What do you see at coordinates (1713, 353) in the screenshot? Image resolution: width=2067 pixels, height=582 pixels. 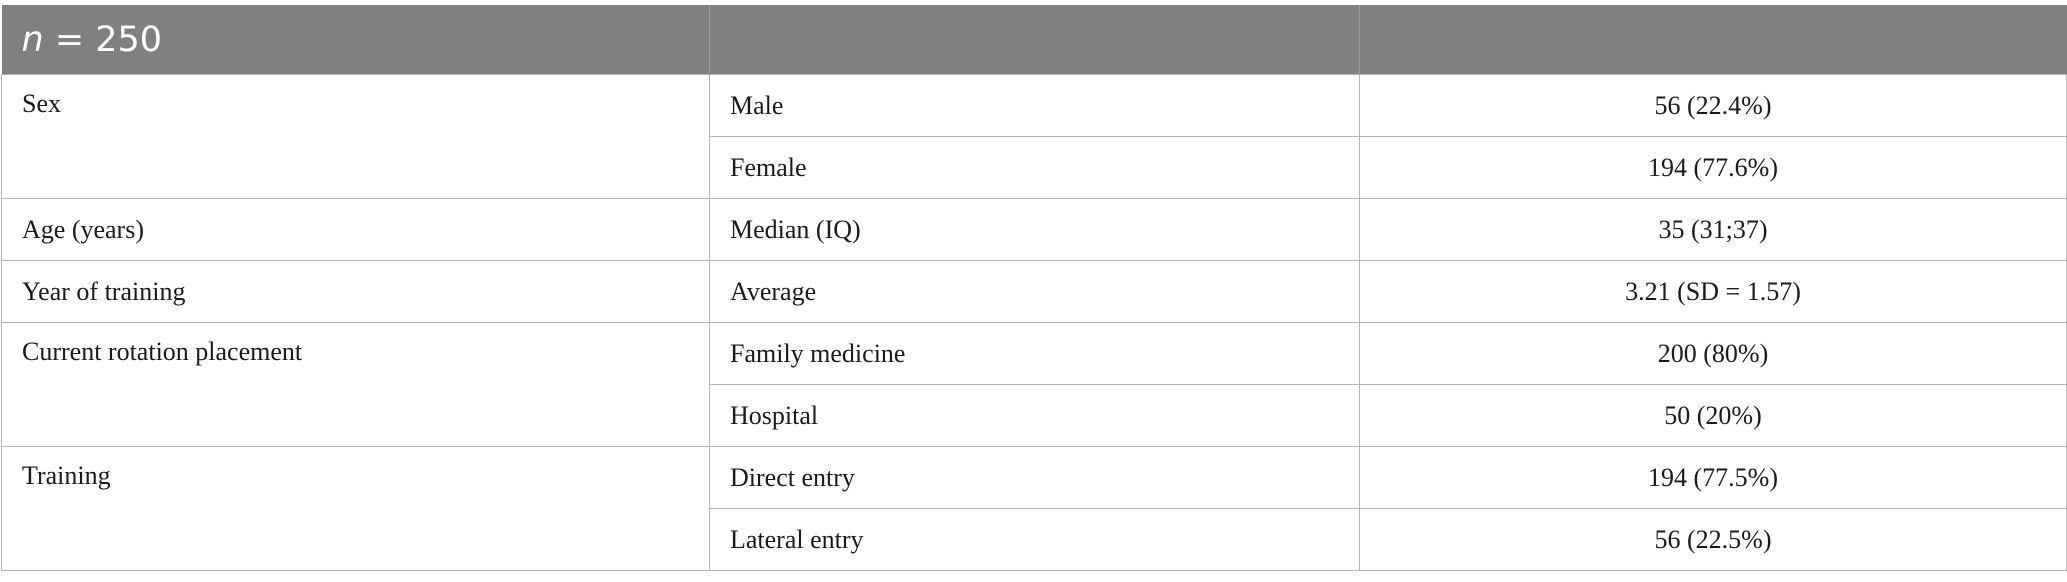 I see `row-value: 200 (80%)` at bounding box center [1713, 353].